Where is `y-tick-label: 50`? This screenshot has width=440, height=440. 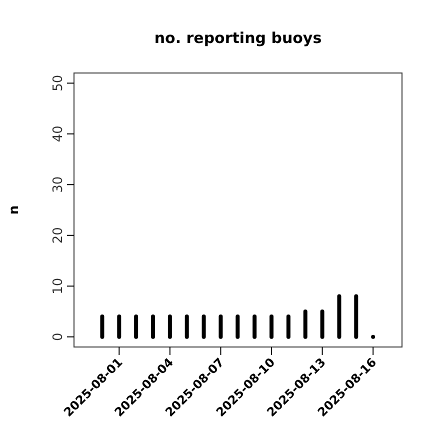 y-tick-label: 50 is located at coordinates (58, 83).